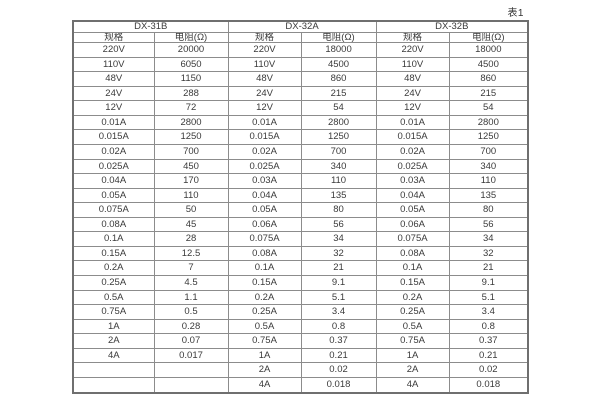 The height and width of the screenshot is (400, 600). I want to click on column-header-resistance: 电阻(Ω), so click(338, 37).